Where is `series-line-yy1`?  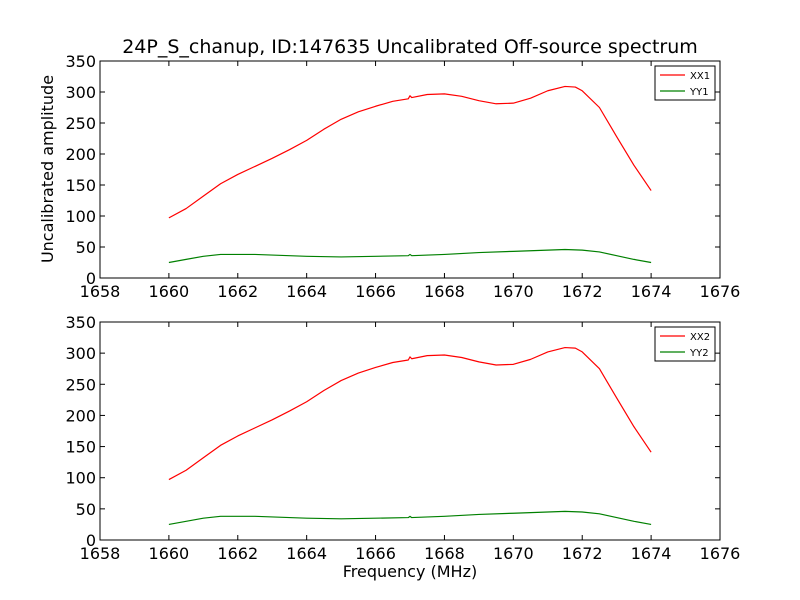
series-line-yy1 is located at coordinates (410, 256).